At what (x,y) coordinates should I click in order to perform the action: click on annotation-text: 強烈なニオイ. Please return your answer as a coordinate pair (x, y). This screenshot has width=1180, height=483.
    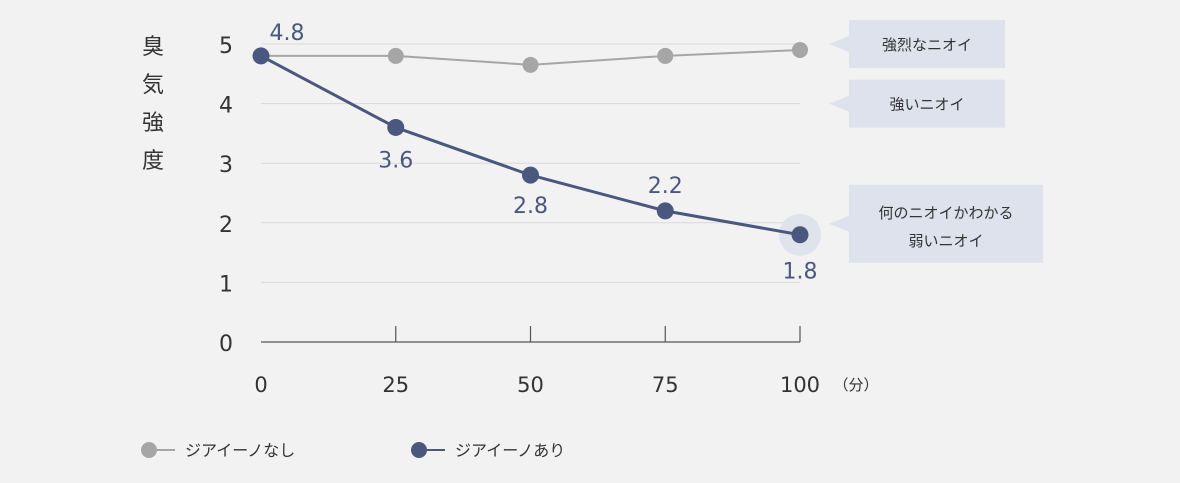
    Looking at the image, I should click on (927, 45).